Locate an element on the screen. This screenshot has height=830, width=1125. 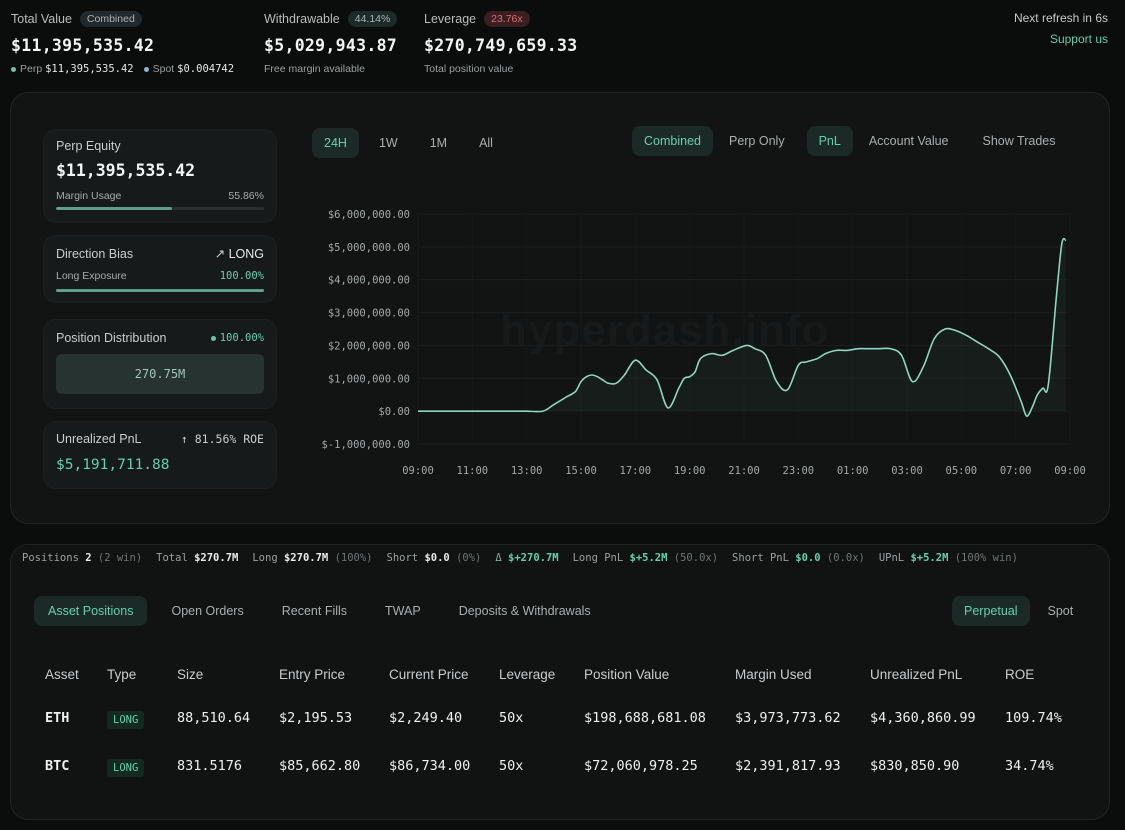
x-tick-label: 21:00 is located at coordinates (744, 471).